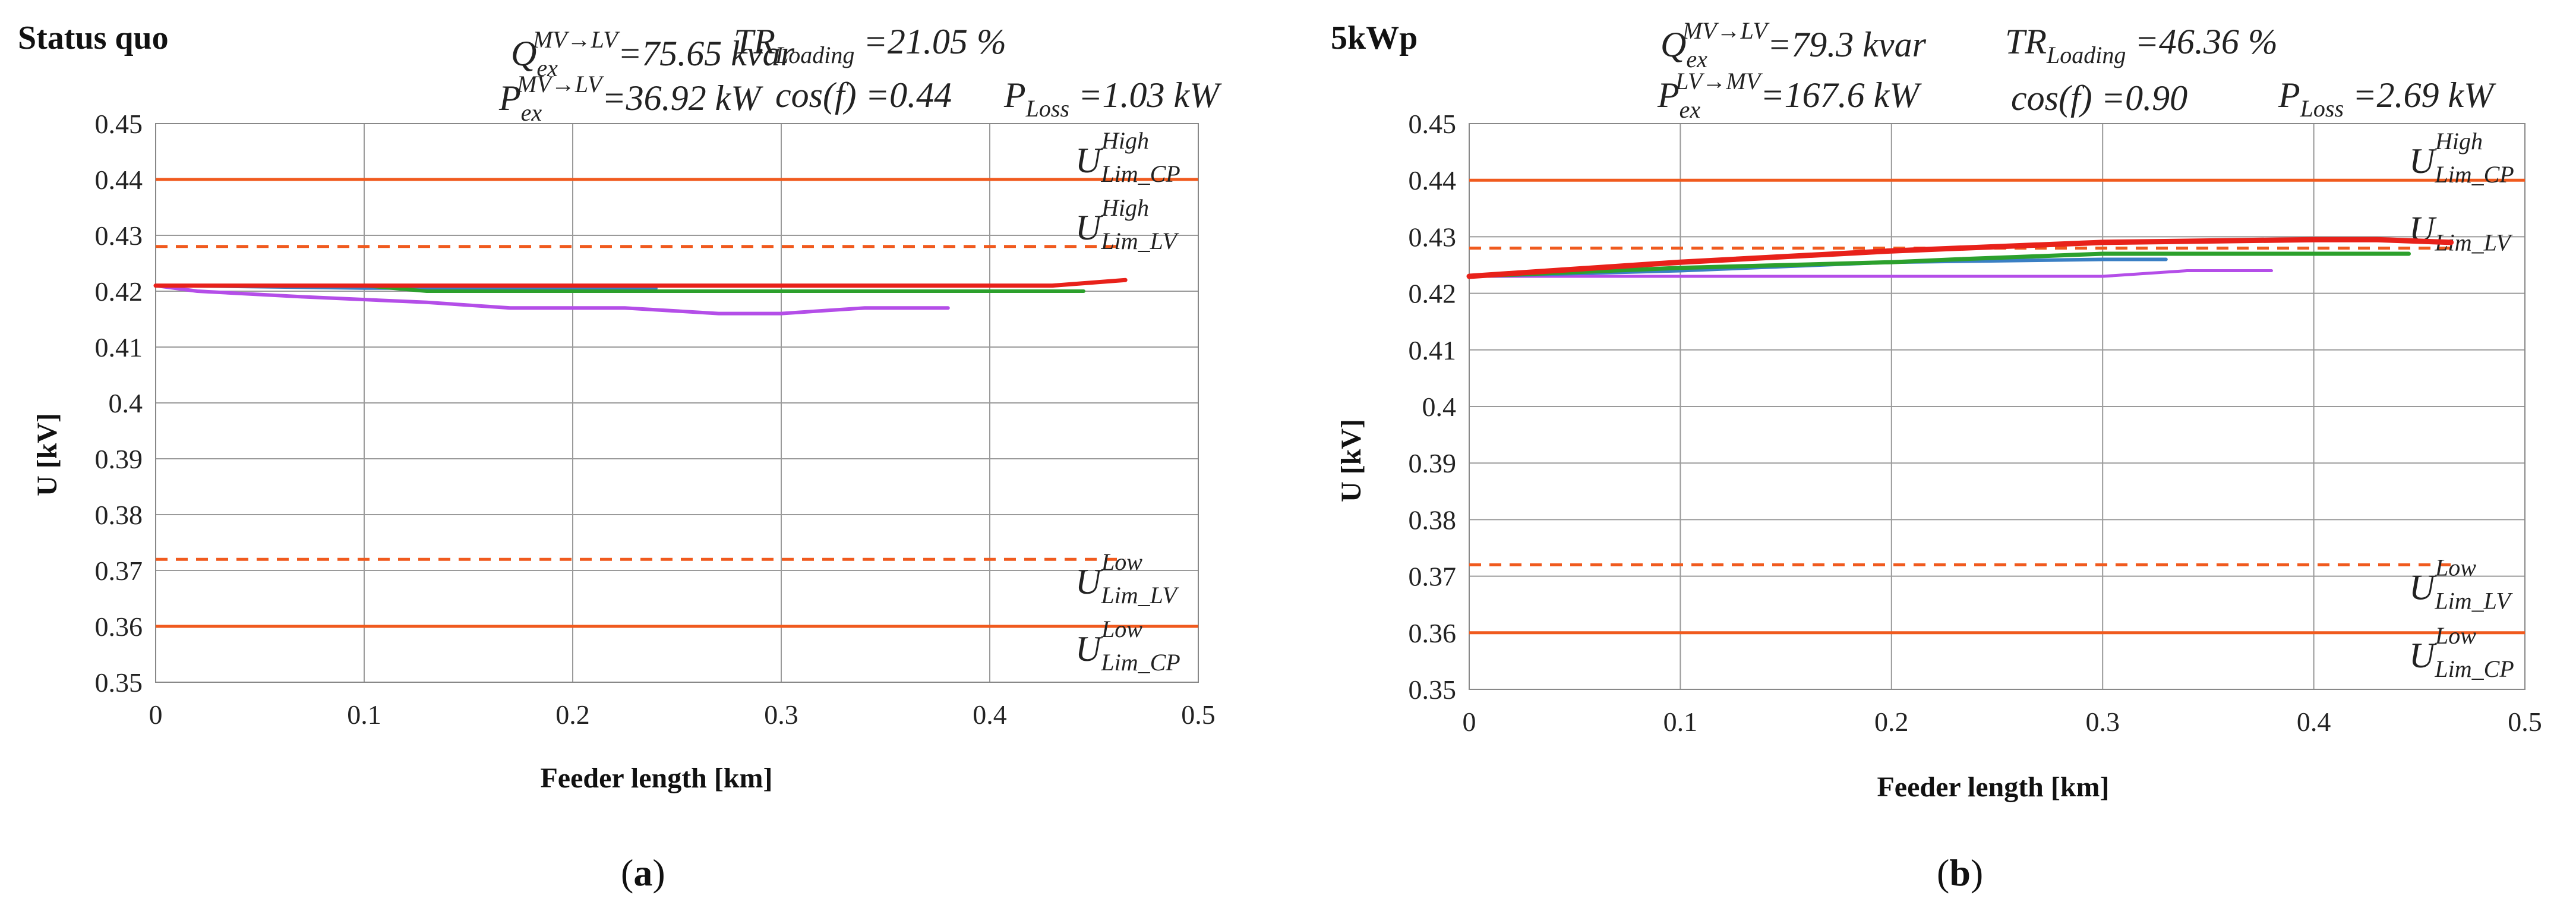 This screenshot has width=2576, height=911. What do you see at coordinates (870, 45) in the screenshot?
I see `tr-loading-a: TRLoading =21.05 %` at bounding box center [870, 45].